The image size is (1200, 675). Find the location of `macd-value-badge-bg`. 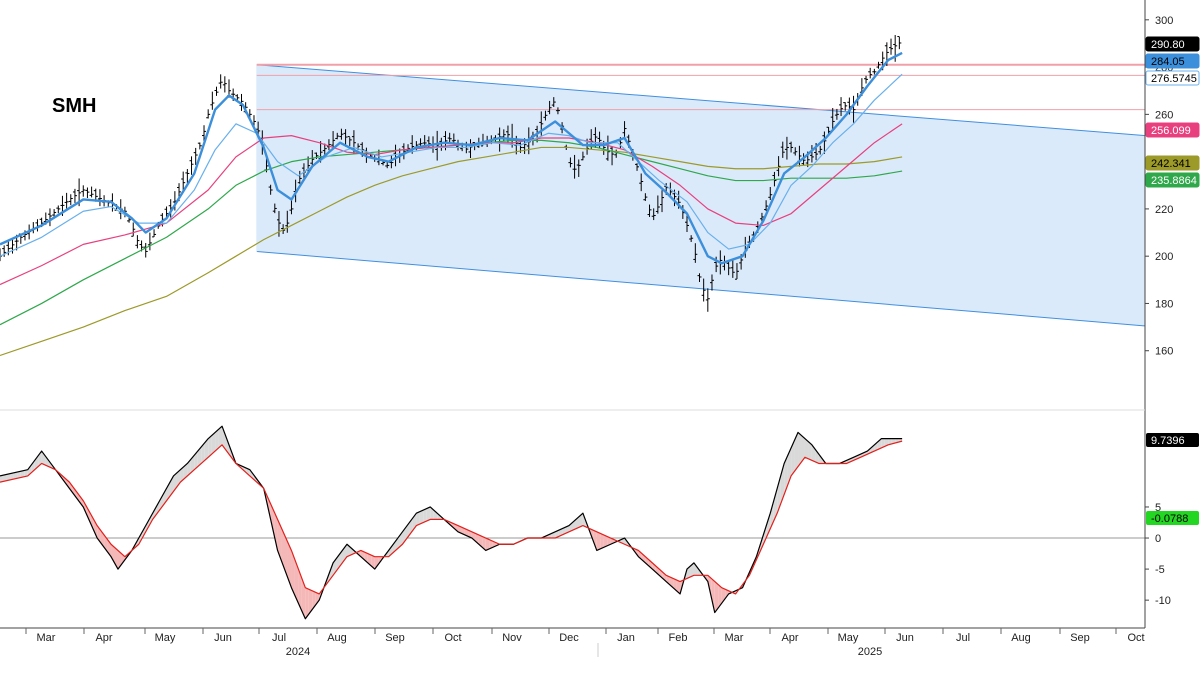

macd-value-badge-bg is located at coordinates (1172, 440).